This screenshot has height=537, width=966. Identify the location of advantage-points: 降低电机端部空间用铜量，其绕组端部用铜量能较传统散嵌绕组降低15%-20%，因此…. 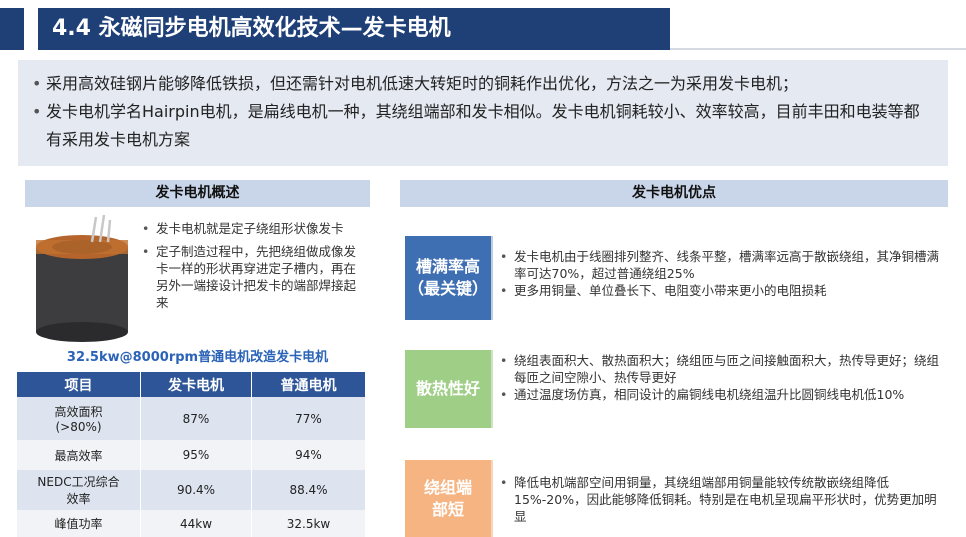
(720, 499).